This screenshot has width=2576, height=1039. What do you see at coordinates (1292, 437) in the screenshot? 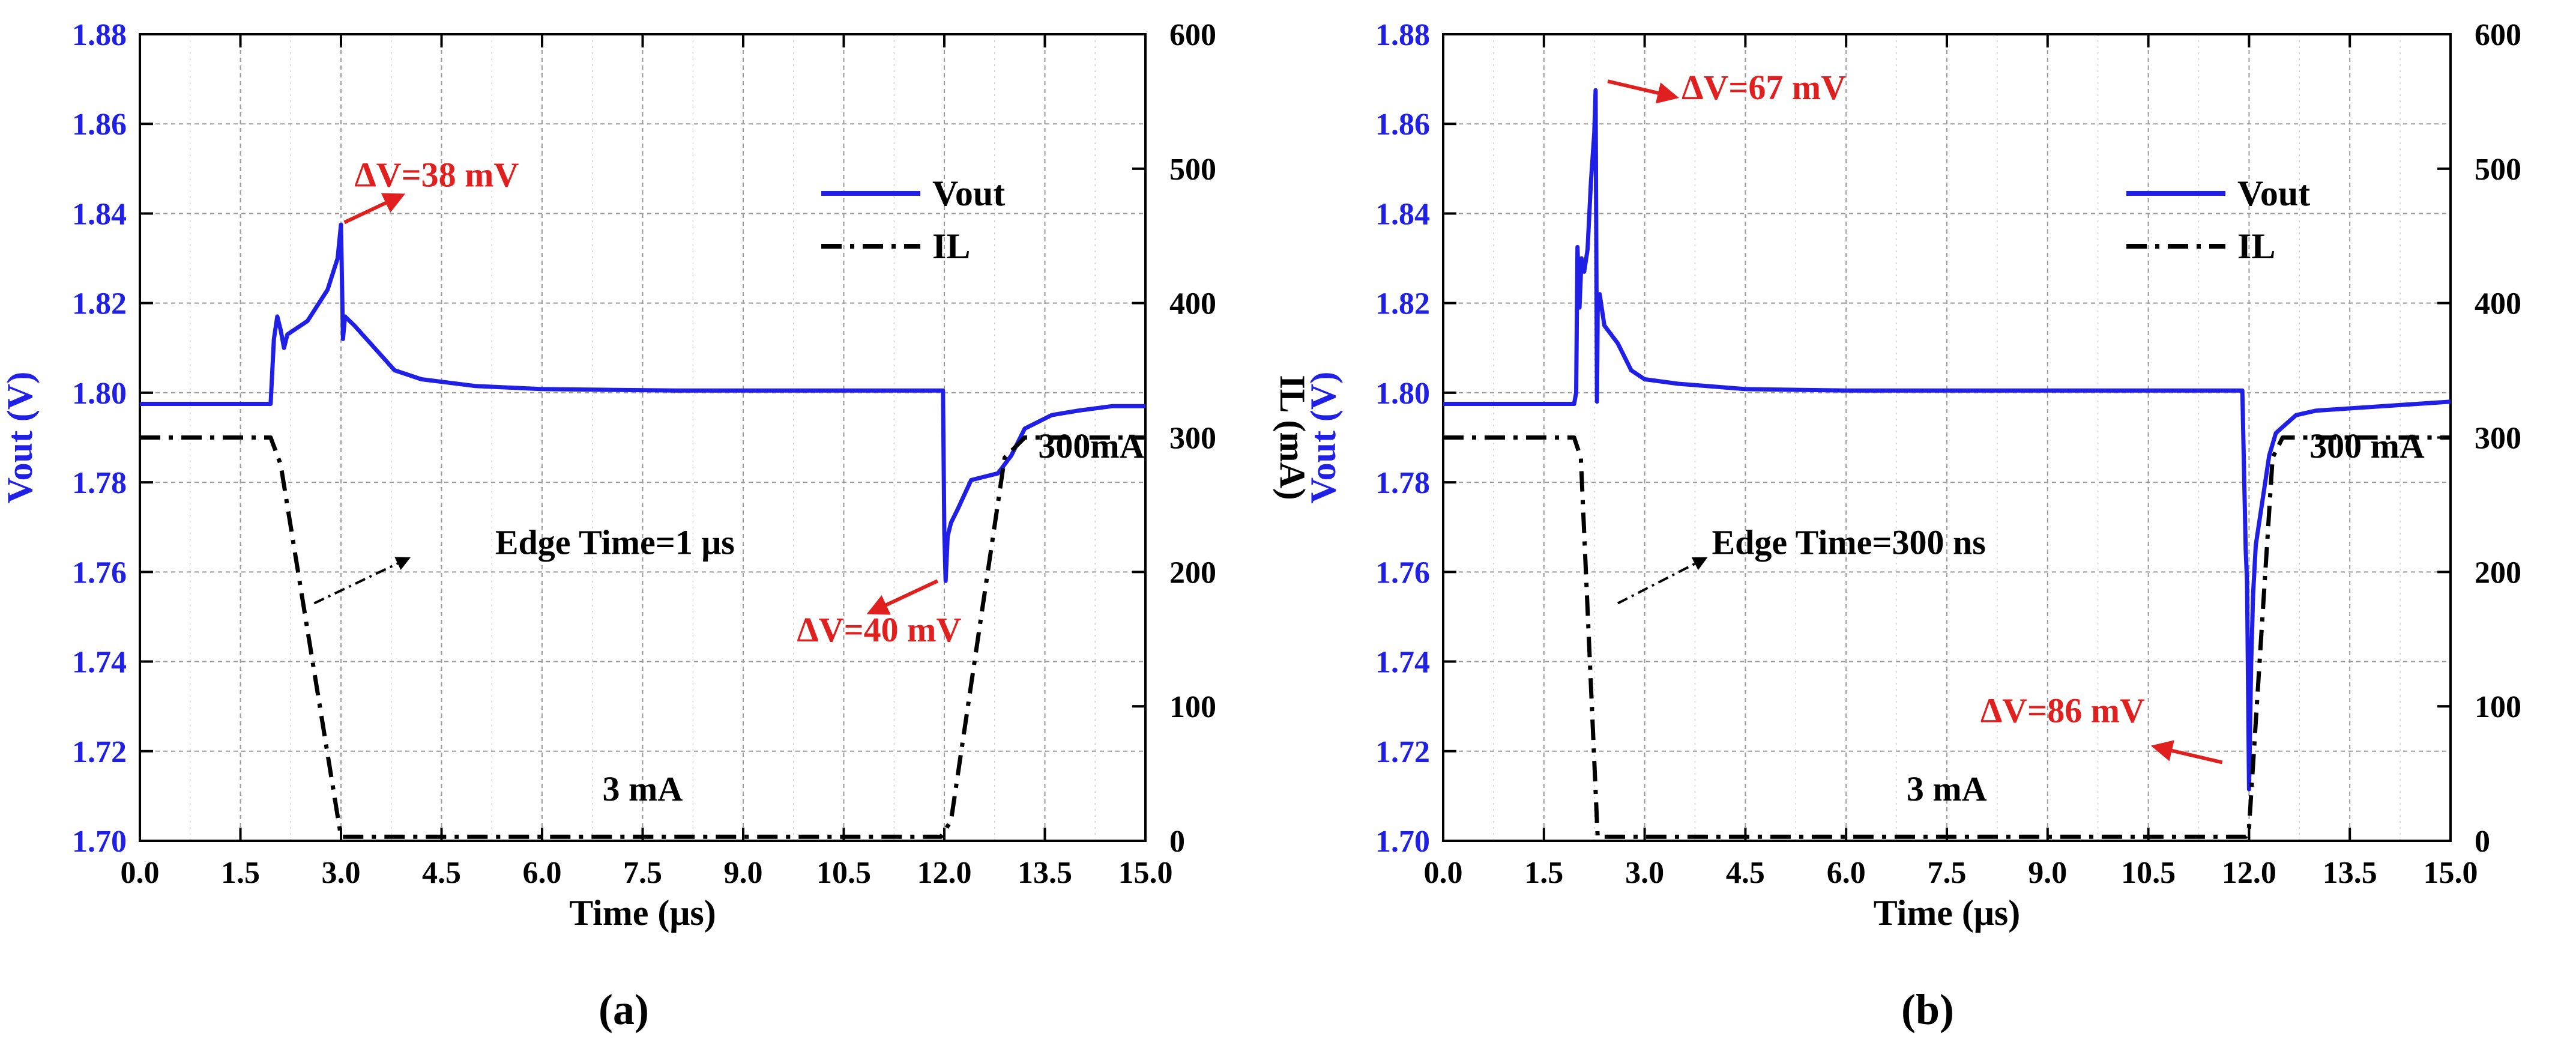
I see `y-right-axis-label: IL (mA)` at bounding box center [1292, 437].